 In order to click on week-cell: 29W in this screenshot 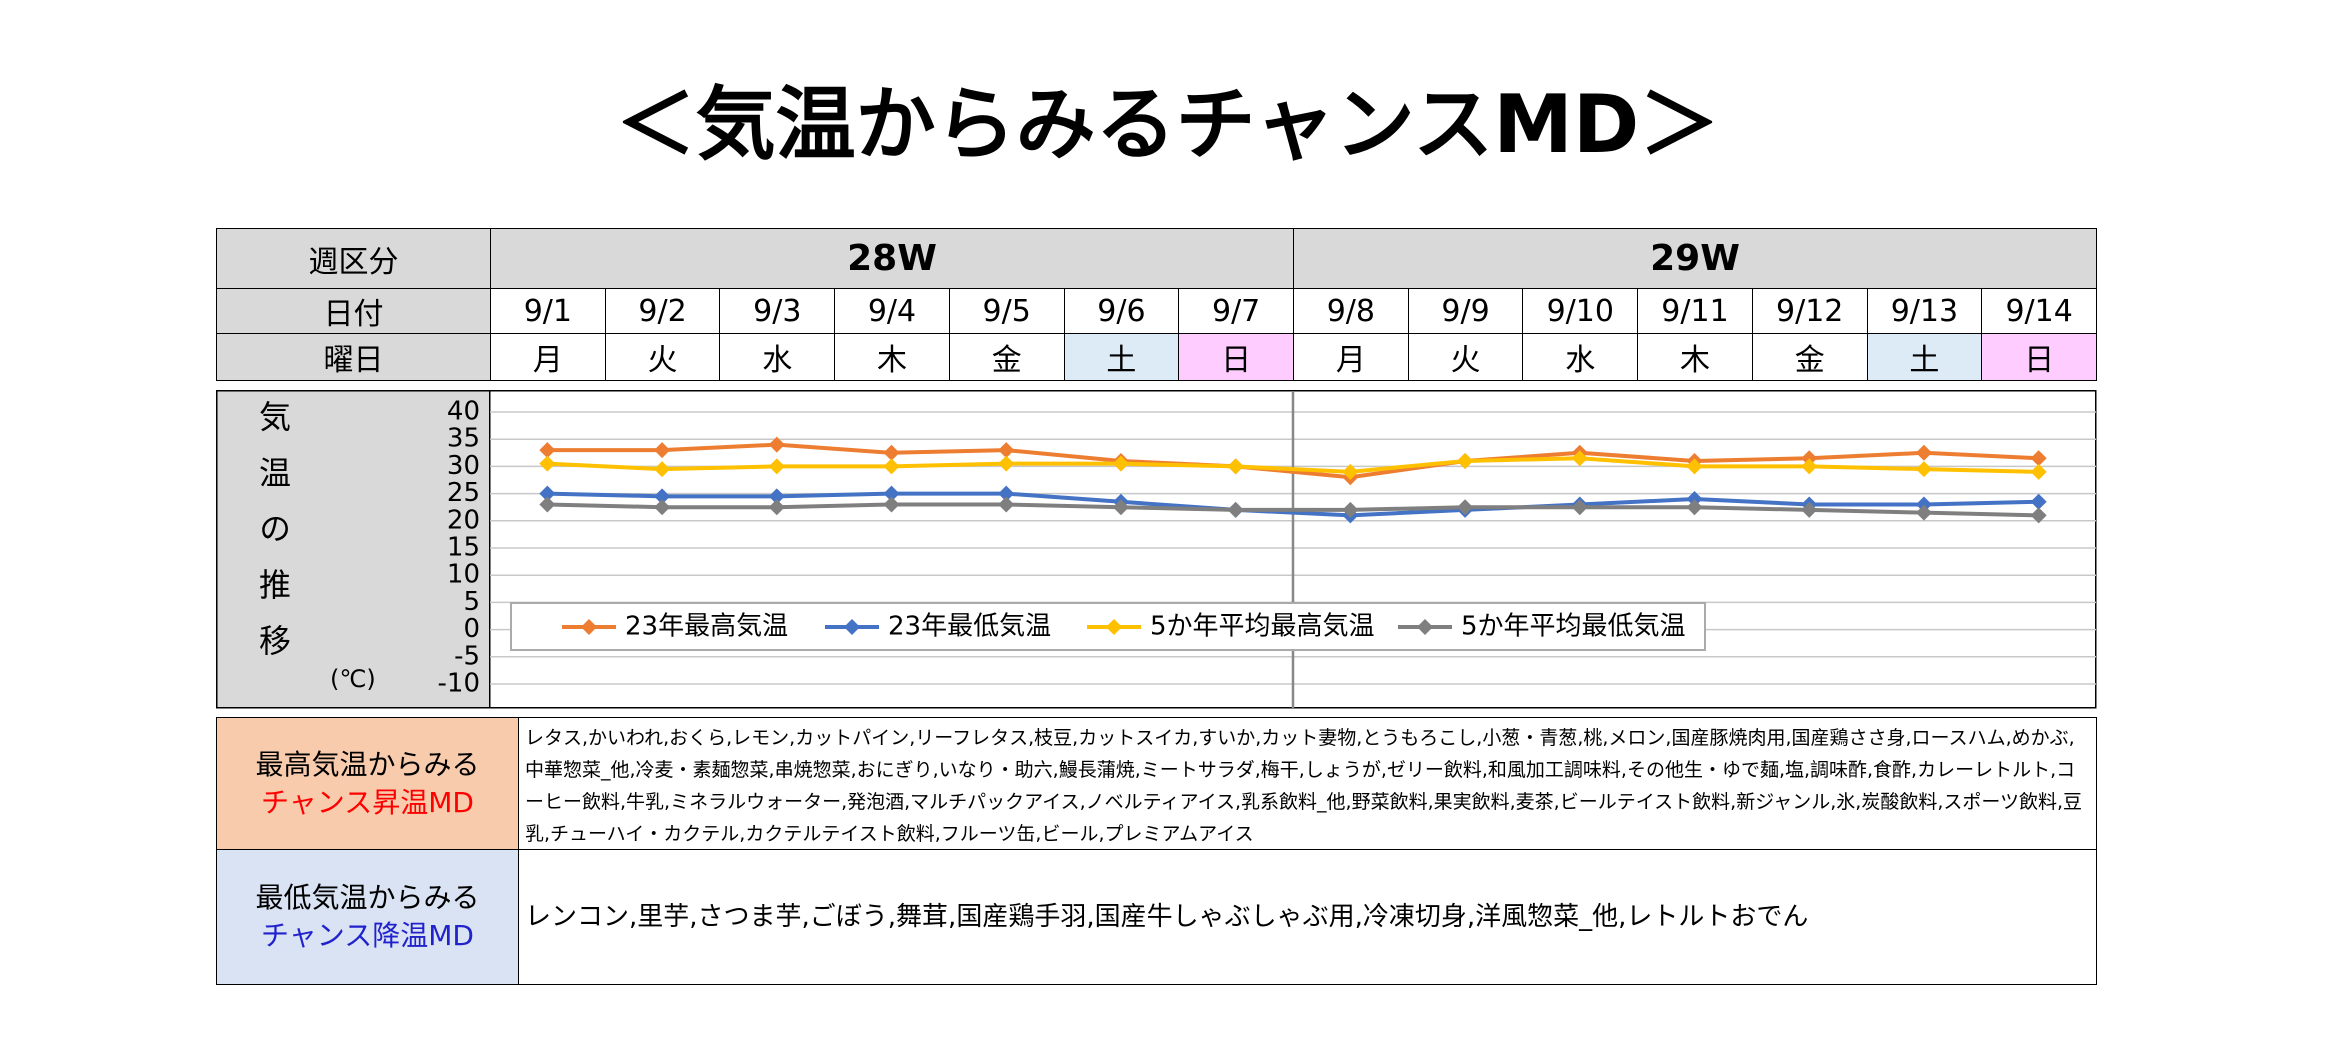, I will do `click(1695, 258)`.